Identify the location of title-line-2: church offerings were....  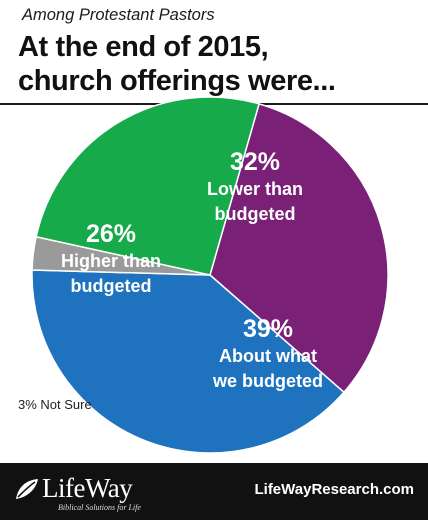
(177, 81).